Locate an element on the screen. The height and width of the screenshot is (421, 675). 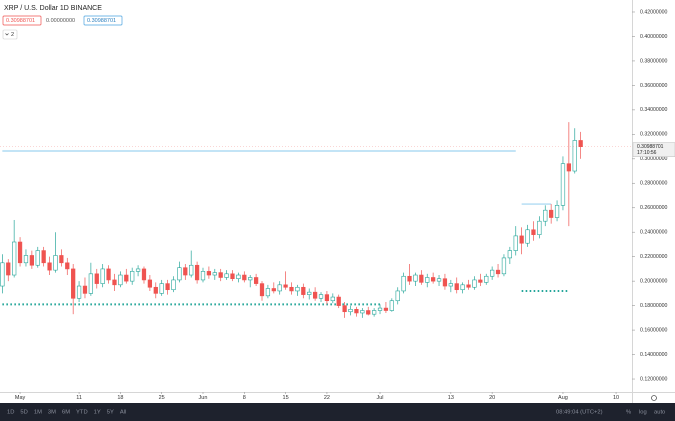
y-tick-label: 0.18000000 is located at coordinates (654, 306).